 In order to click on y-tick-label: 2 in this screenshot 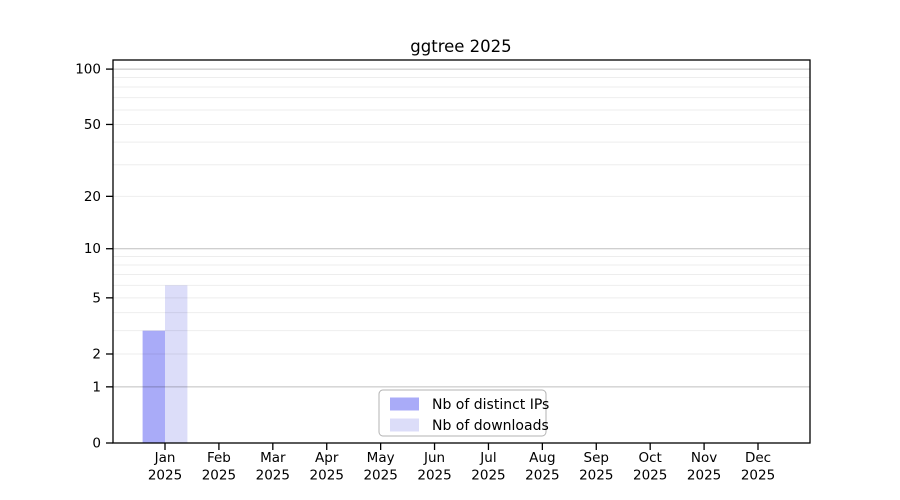, I will do `click(96, 354)`.